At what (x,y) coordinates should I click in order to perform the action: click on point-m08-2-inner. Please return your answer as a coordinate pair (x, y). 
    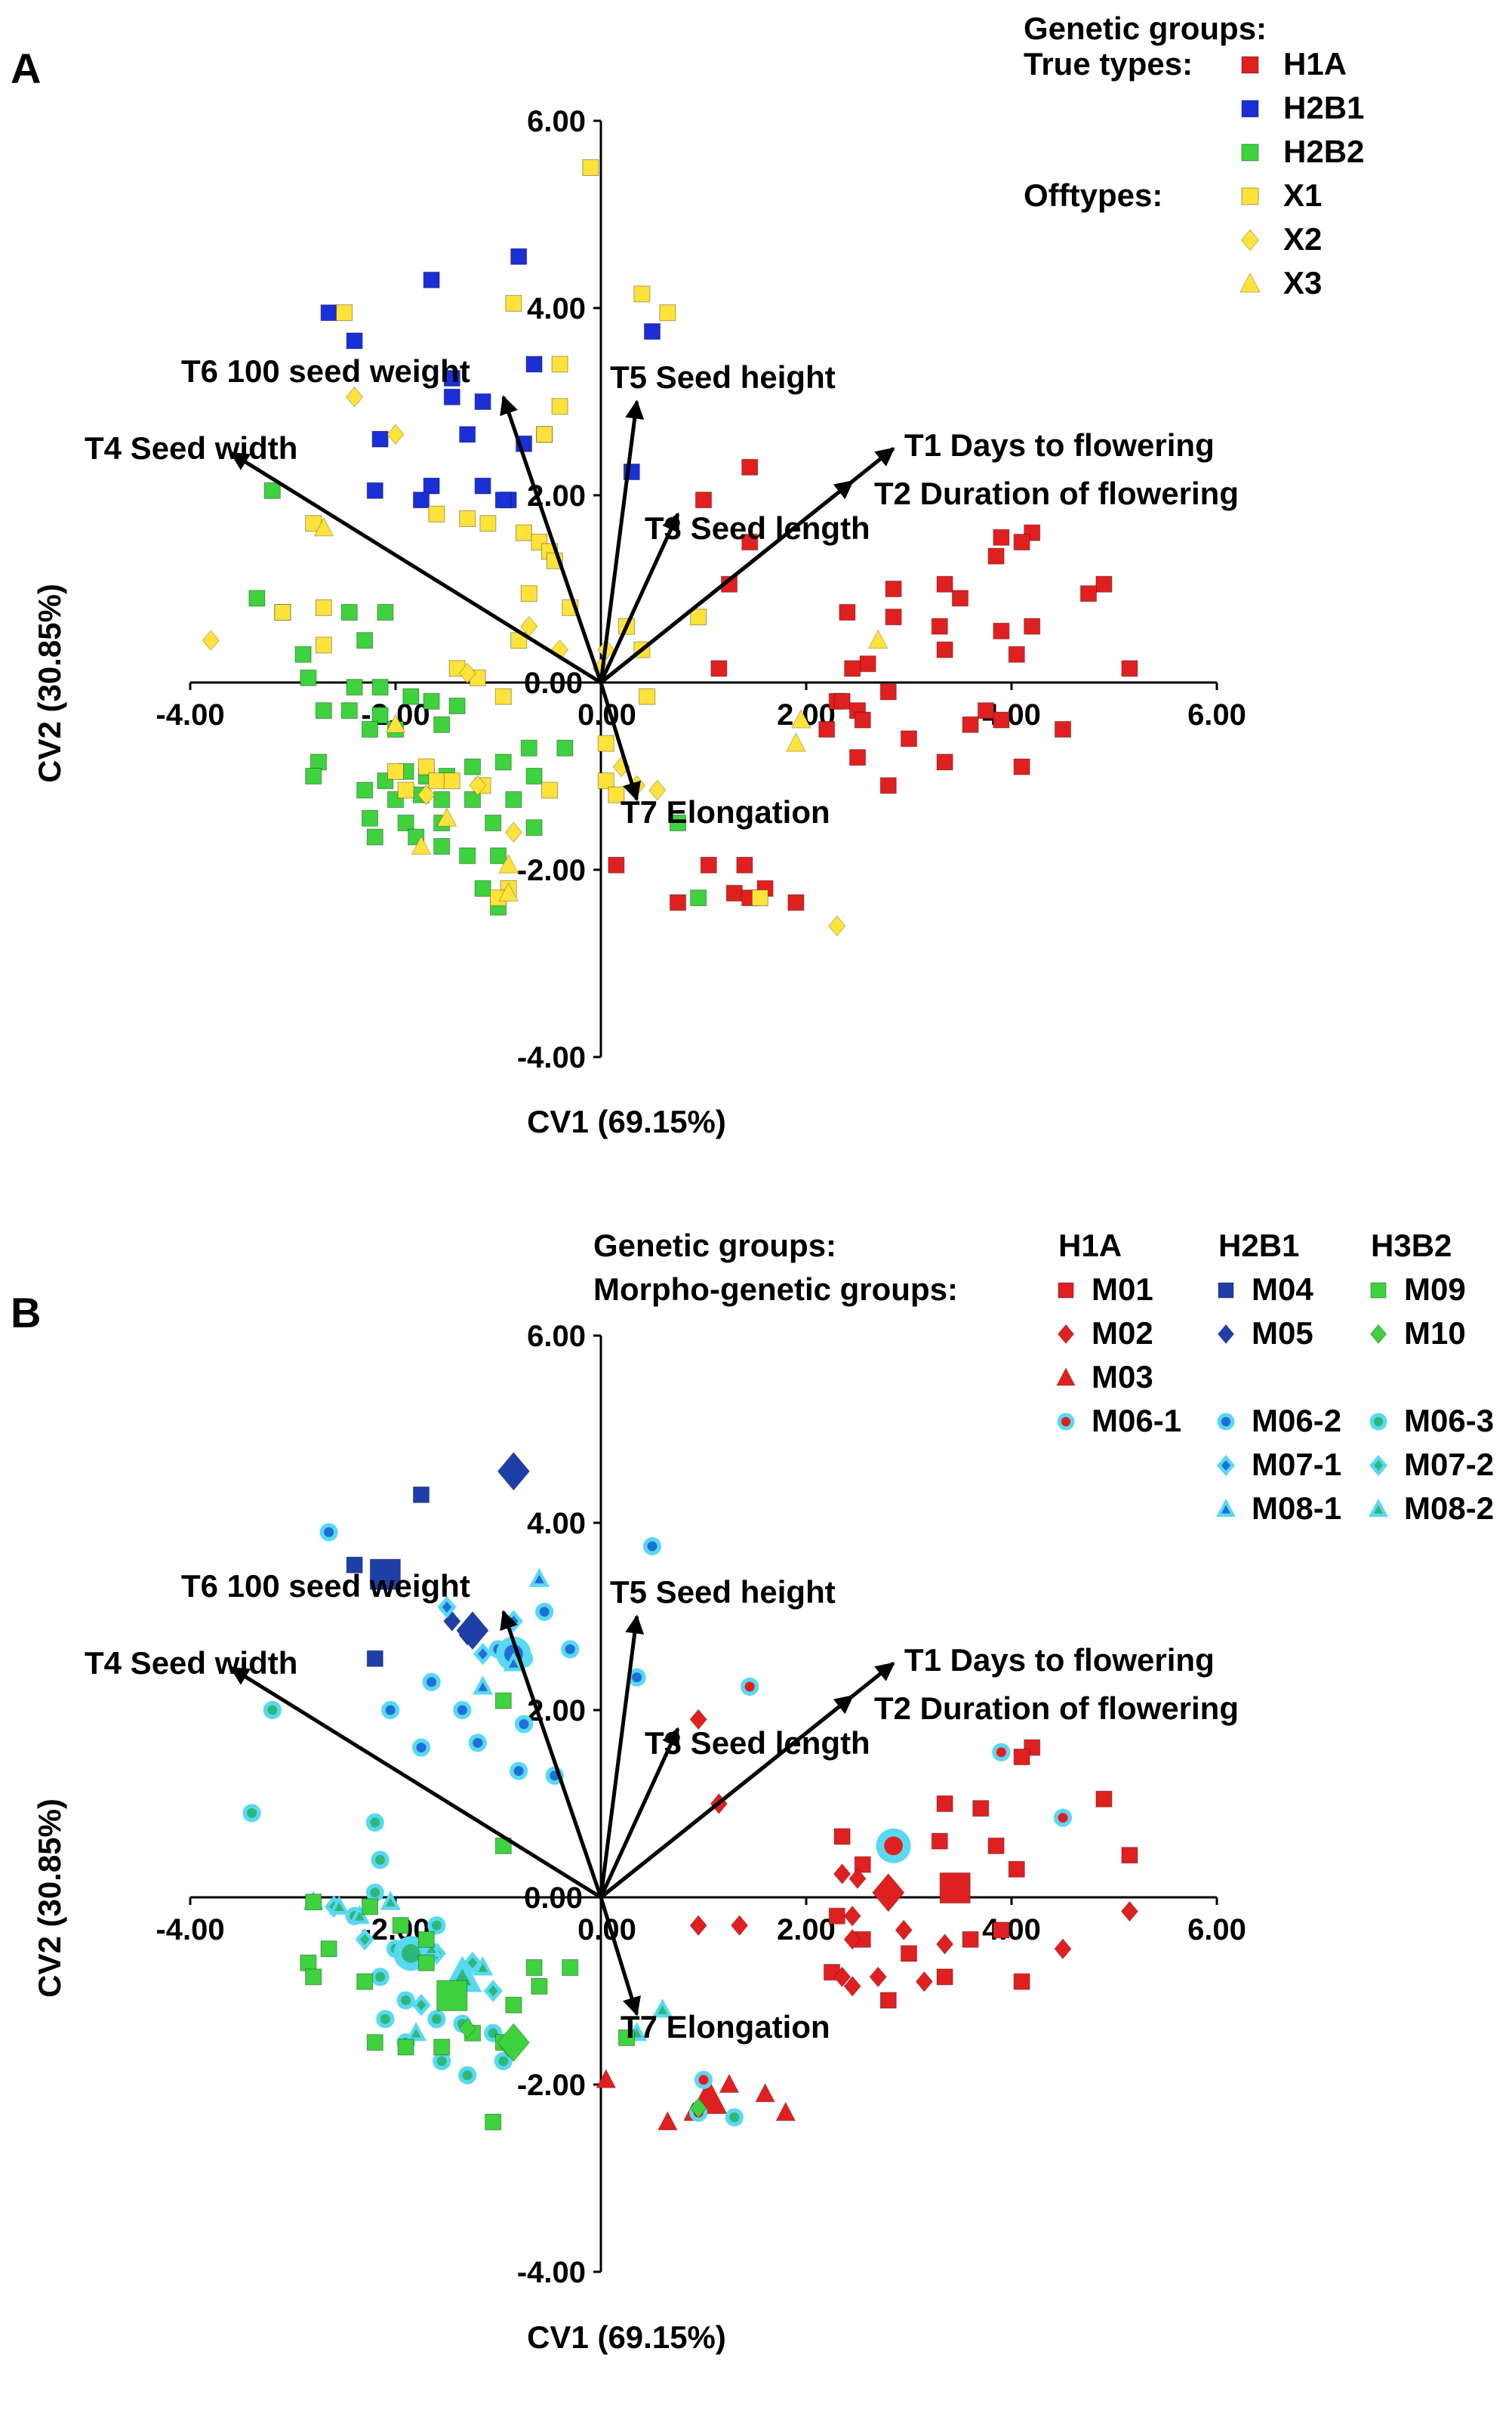
    Looking at the image, I should click on (339, 1907).